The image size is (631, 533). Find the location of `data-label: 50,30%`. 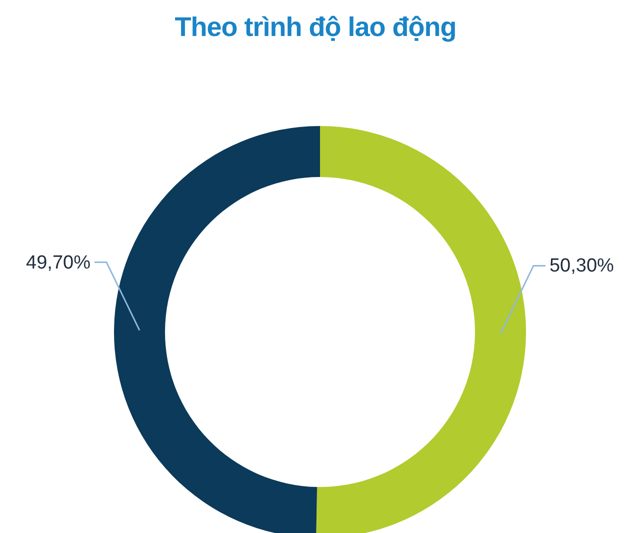

data-label: 50,30% is located at coordinates (581, 266).